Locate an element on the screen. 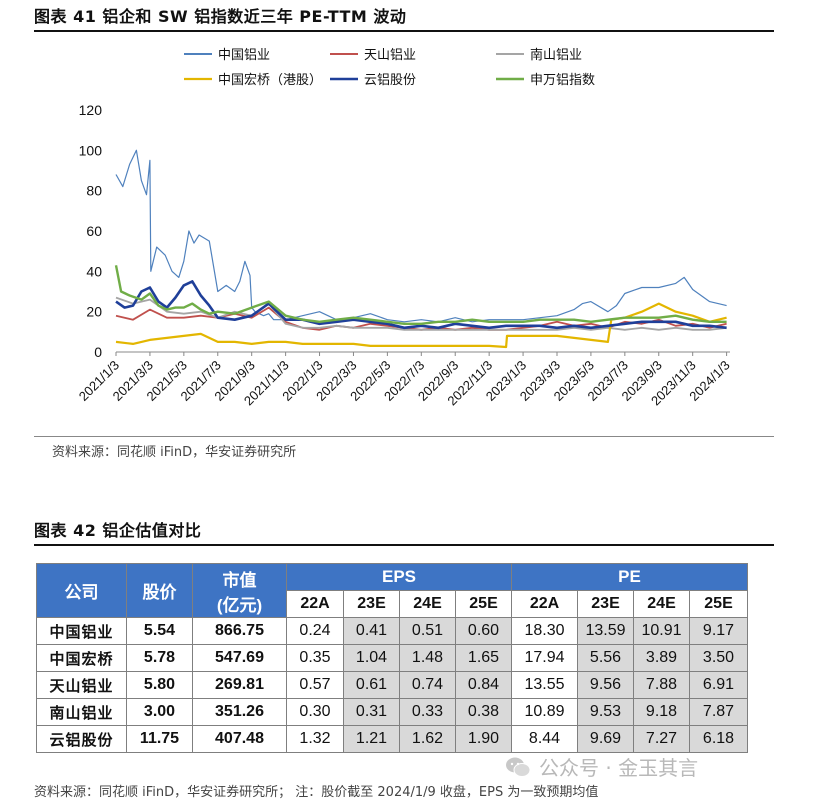 The height and width of the screenshot is (811, 820). y-tick-label: 40 is located at coordinates (94, 271).